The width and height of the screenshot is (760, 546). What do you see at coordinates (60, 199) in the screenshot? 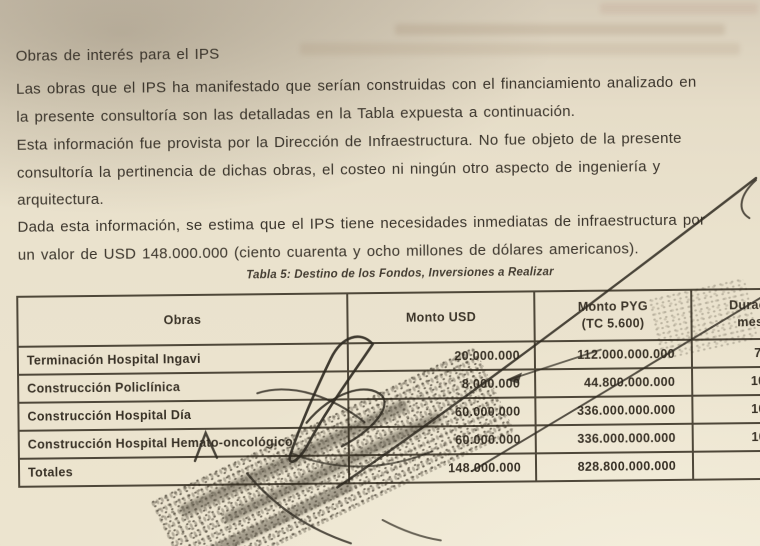
I see `paragraph-line: arquitectura.` at bounding box center [60, 199].